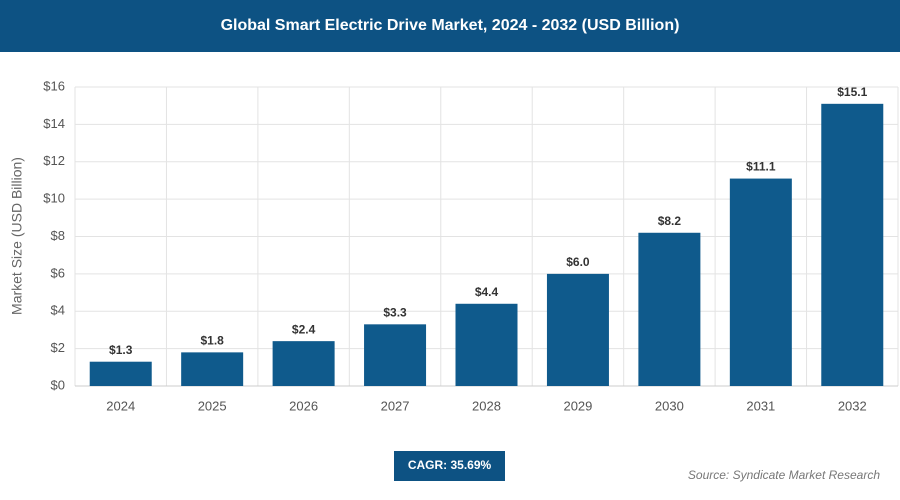 The height and width of the screenshot is (500, 900). Describe the element at coordinates (58, 310) in the screenshot. I see `y-tick-label: $4` at that location.